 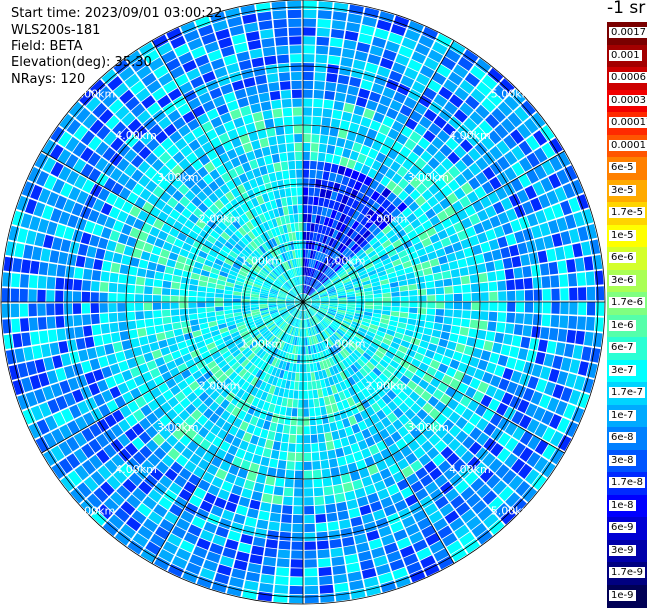 I want to click on field-label: Field: BETA, so click(x=46, y=46).